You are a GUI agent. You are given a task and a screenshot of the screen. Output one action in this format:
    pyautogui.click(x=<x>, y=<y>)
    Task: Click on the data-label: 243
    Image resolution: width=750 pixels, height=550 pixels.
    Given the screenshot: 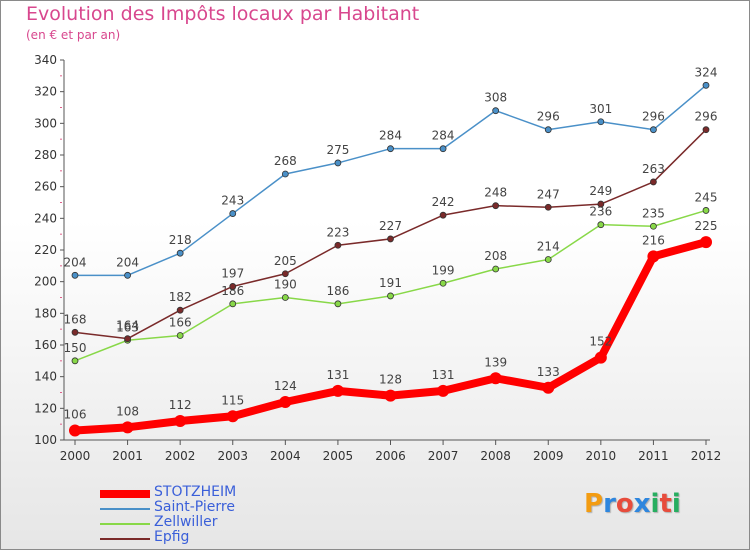 What is the action you would take?
    pyautogui.click(x=232, y=201)
    